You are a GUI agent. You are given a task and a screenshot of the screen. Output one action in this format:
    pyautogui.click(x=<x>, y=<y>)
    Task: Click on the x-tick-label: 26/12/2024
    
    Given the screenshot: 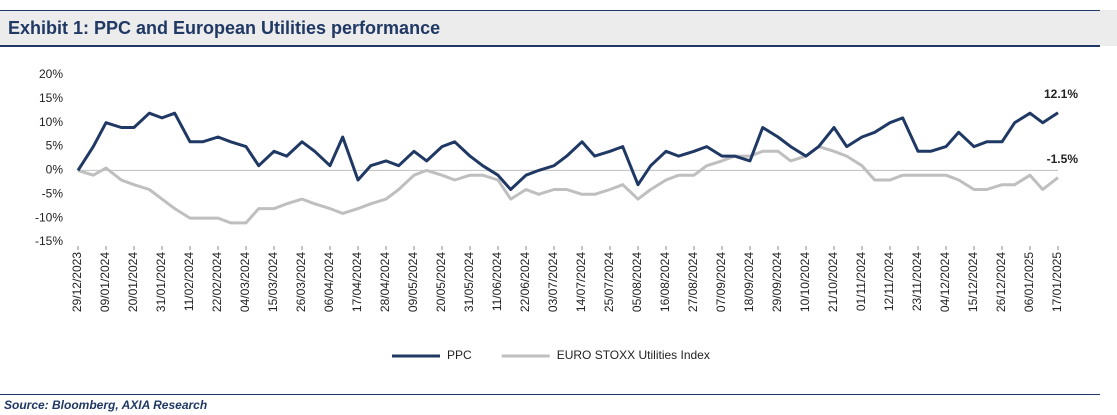 What is the action you would take?
    pyautogui.click(x=1001, y=282)
    